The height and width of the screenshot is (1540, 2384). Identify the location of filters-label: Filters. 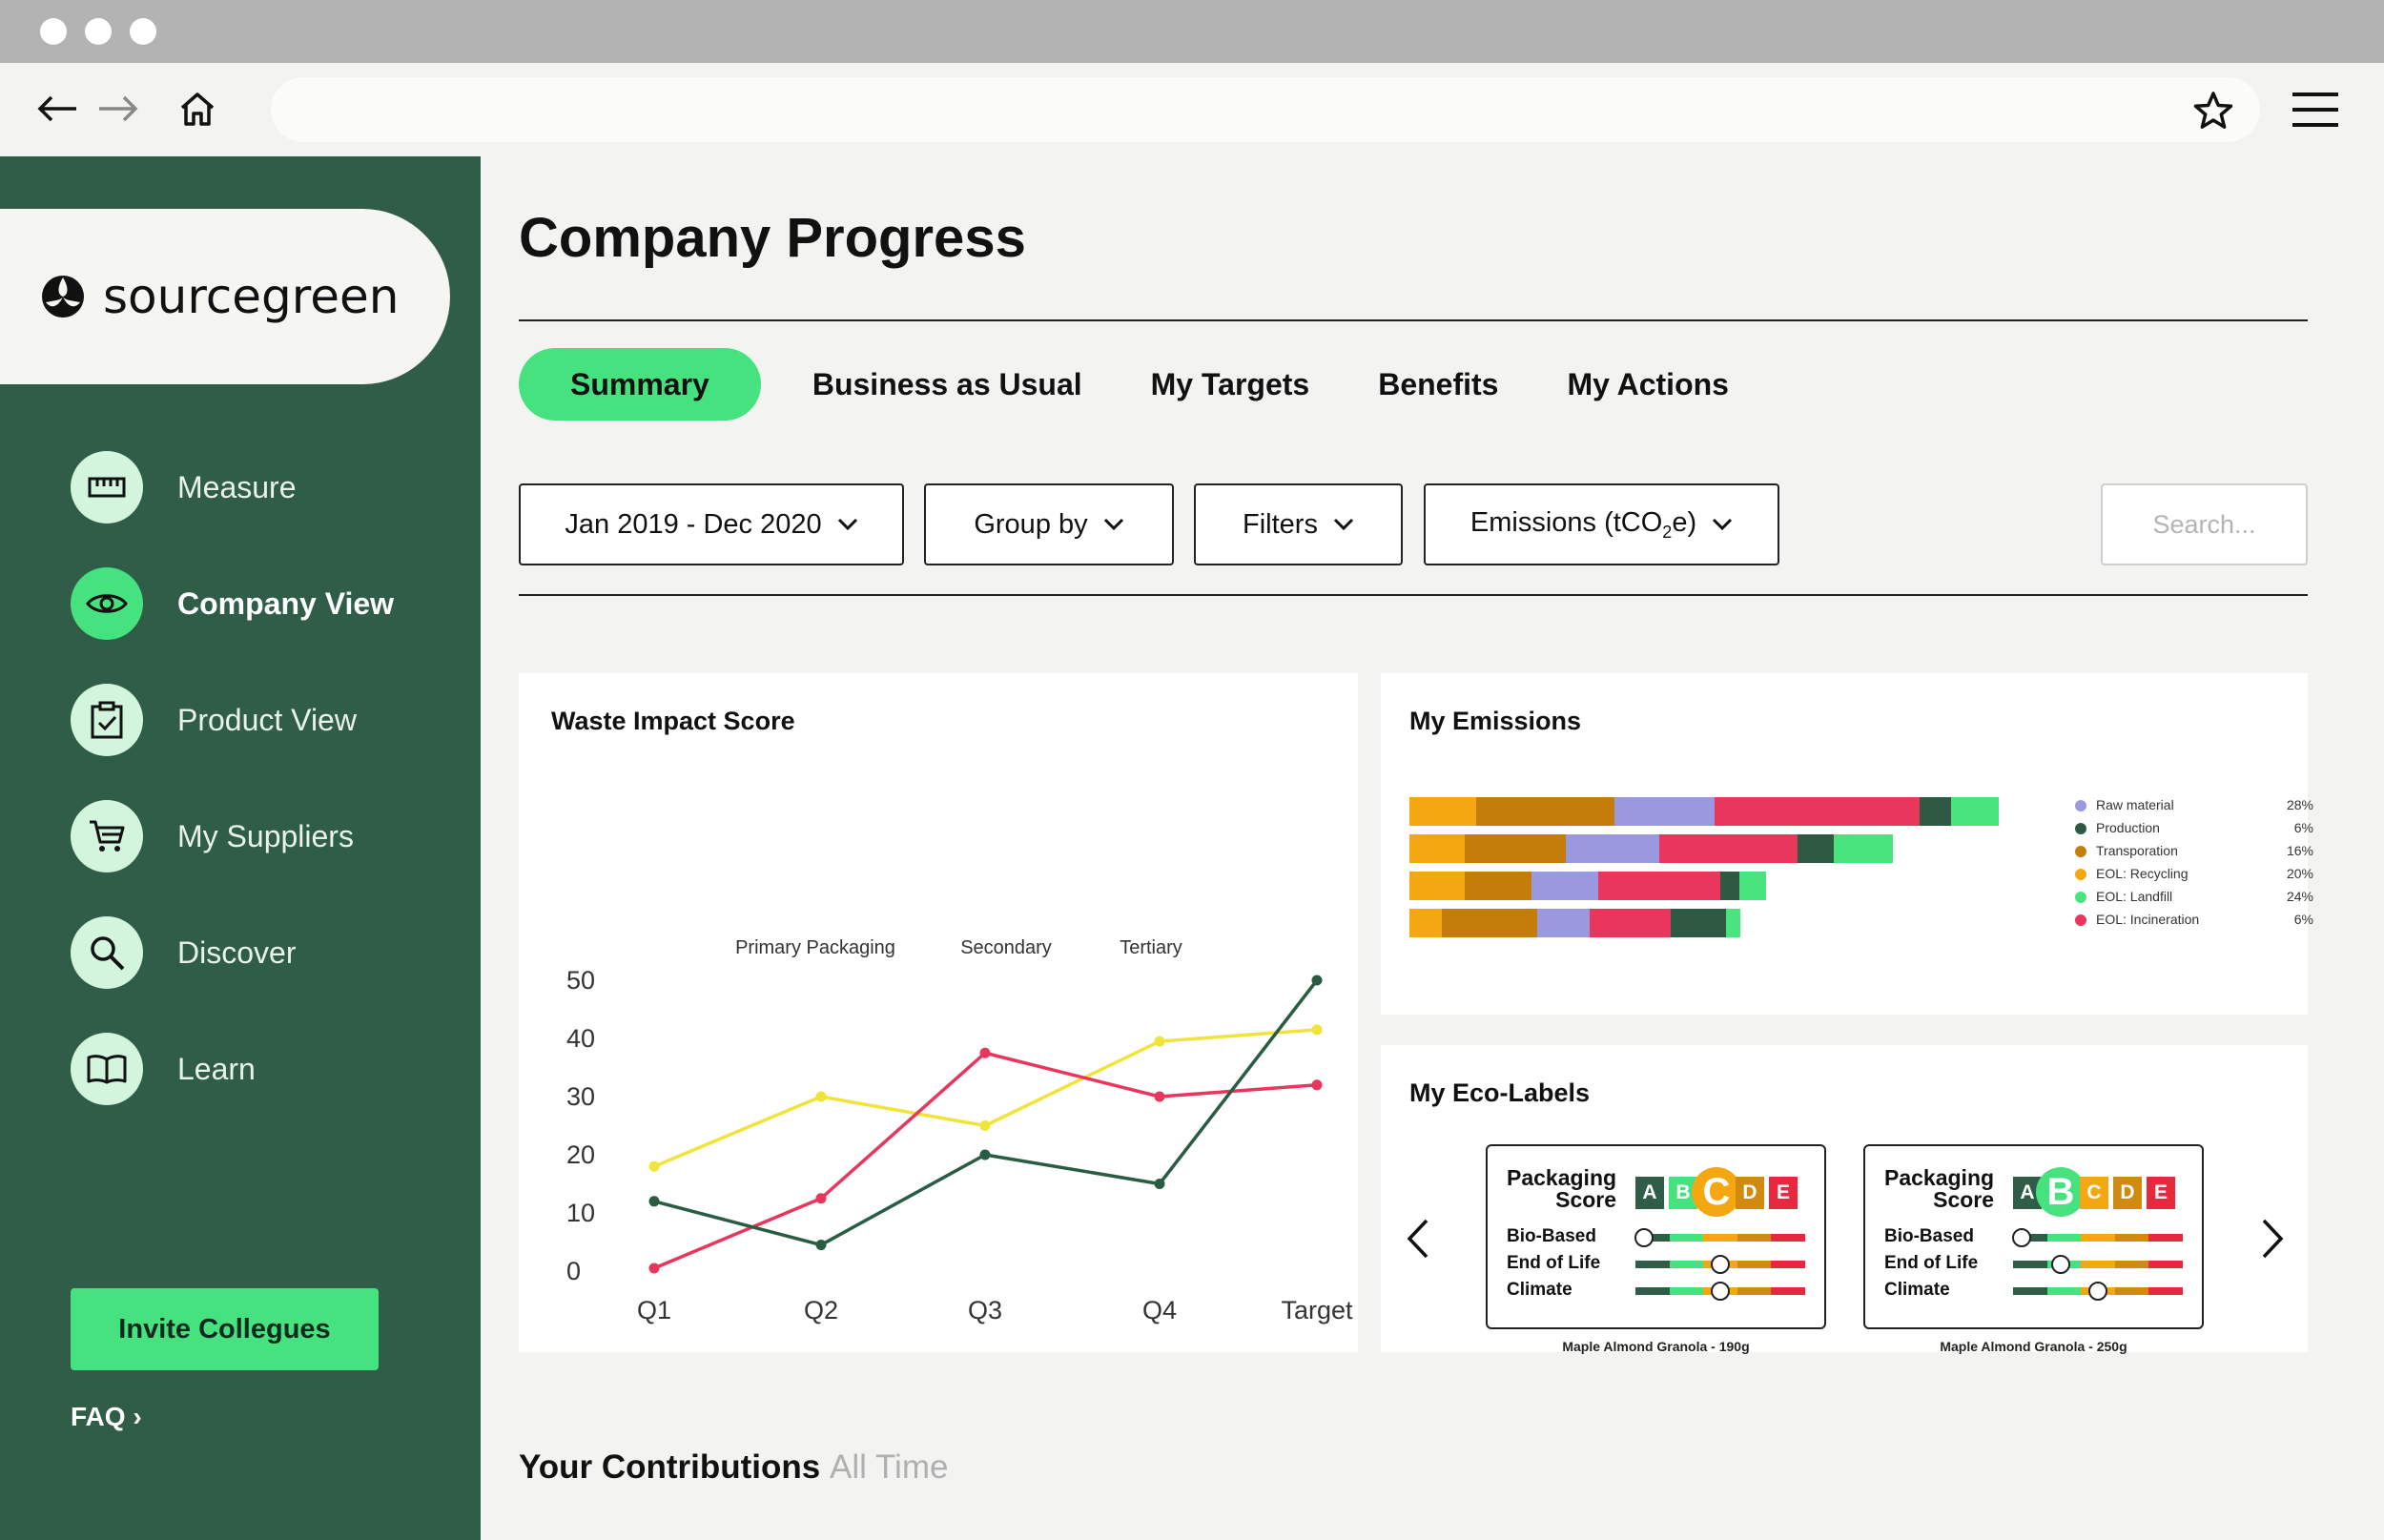
(1280, 524).